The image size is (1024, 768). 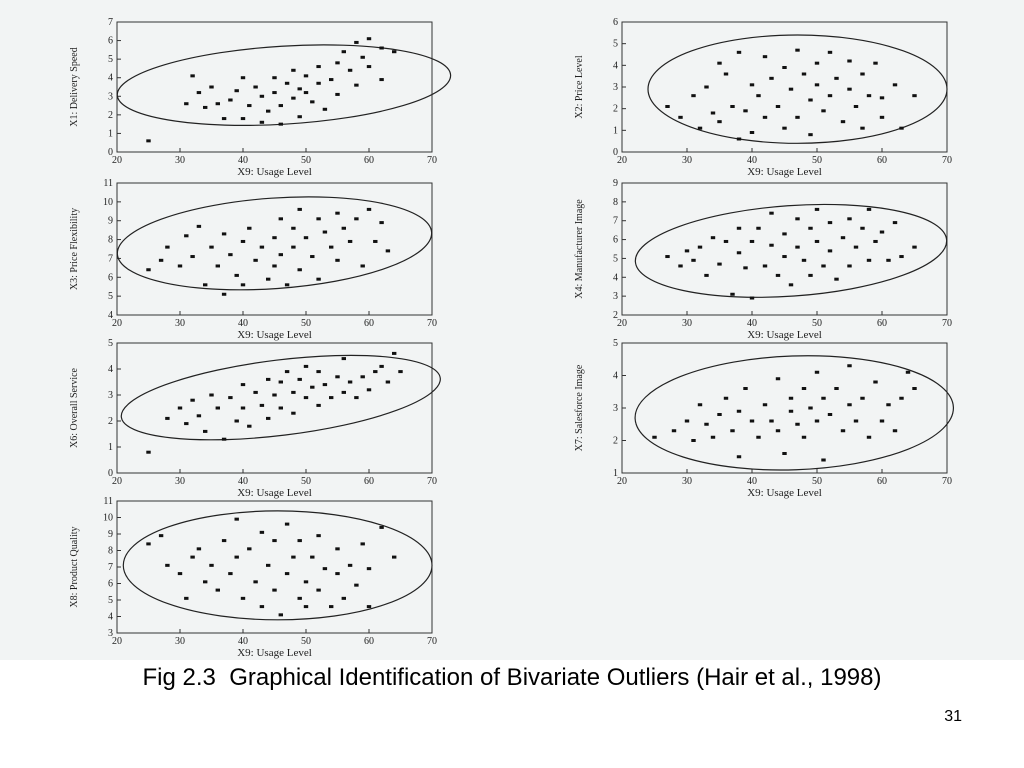 I want to click on y-tick-label: 5, so click(x=615, y=343).